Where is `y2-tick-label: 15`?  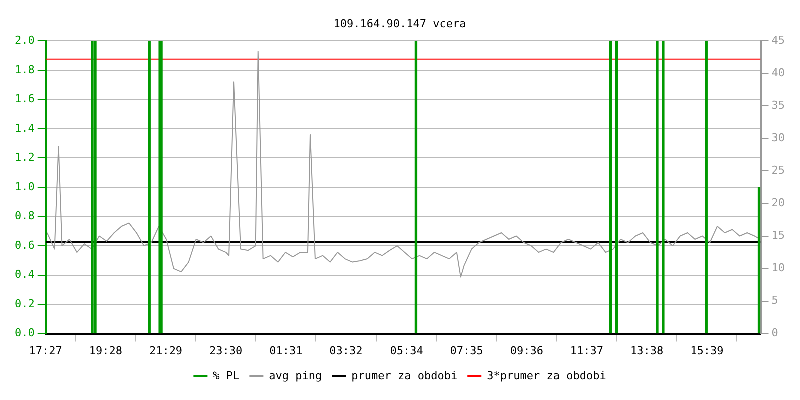
y2-tick-label: 15 is located at coordinates (779, 235).